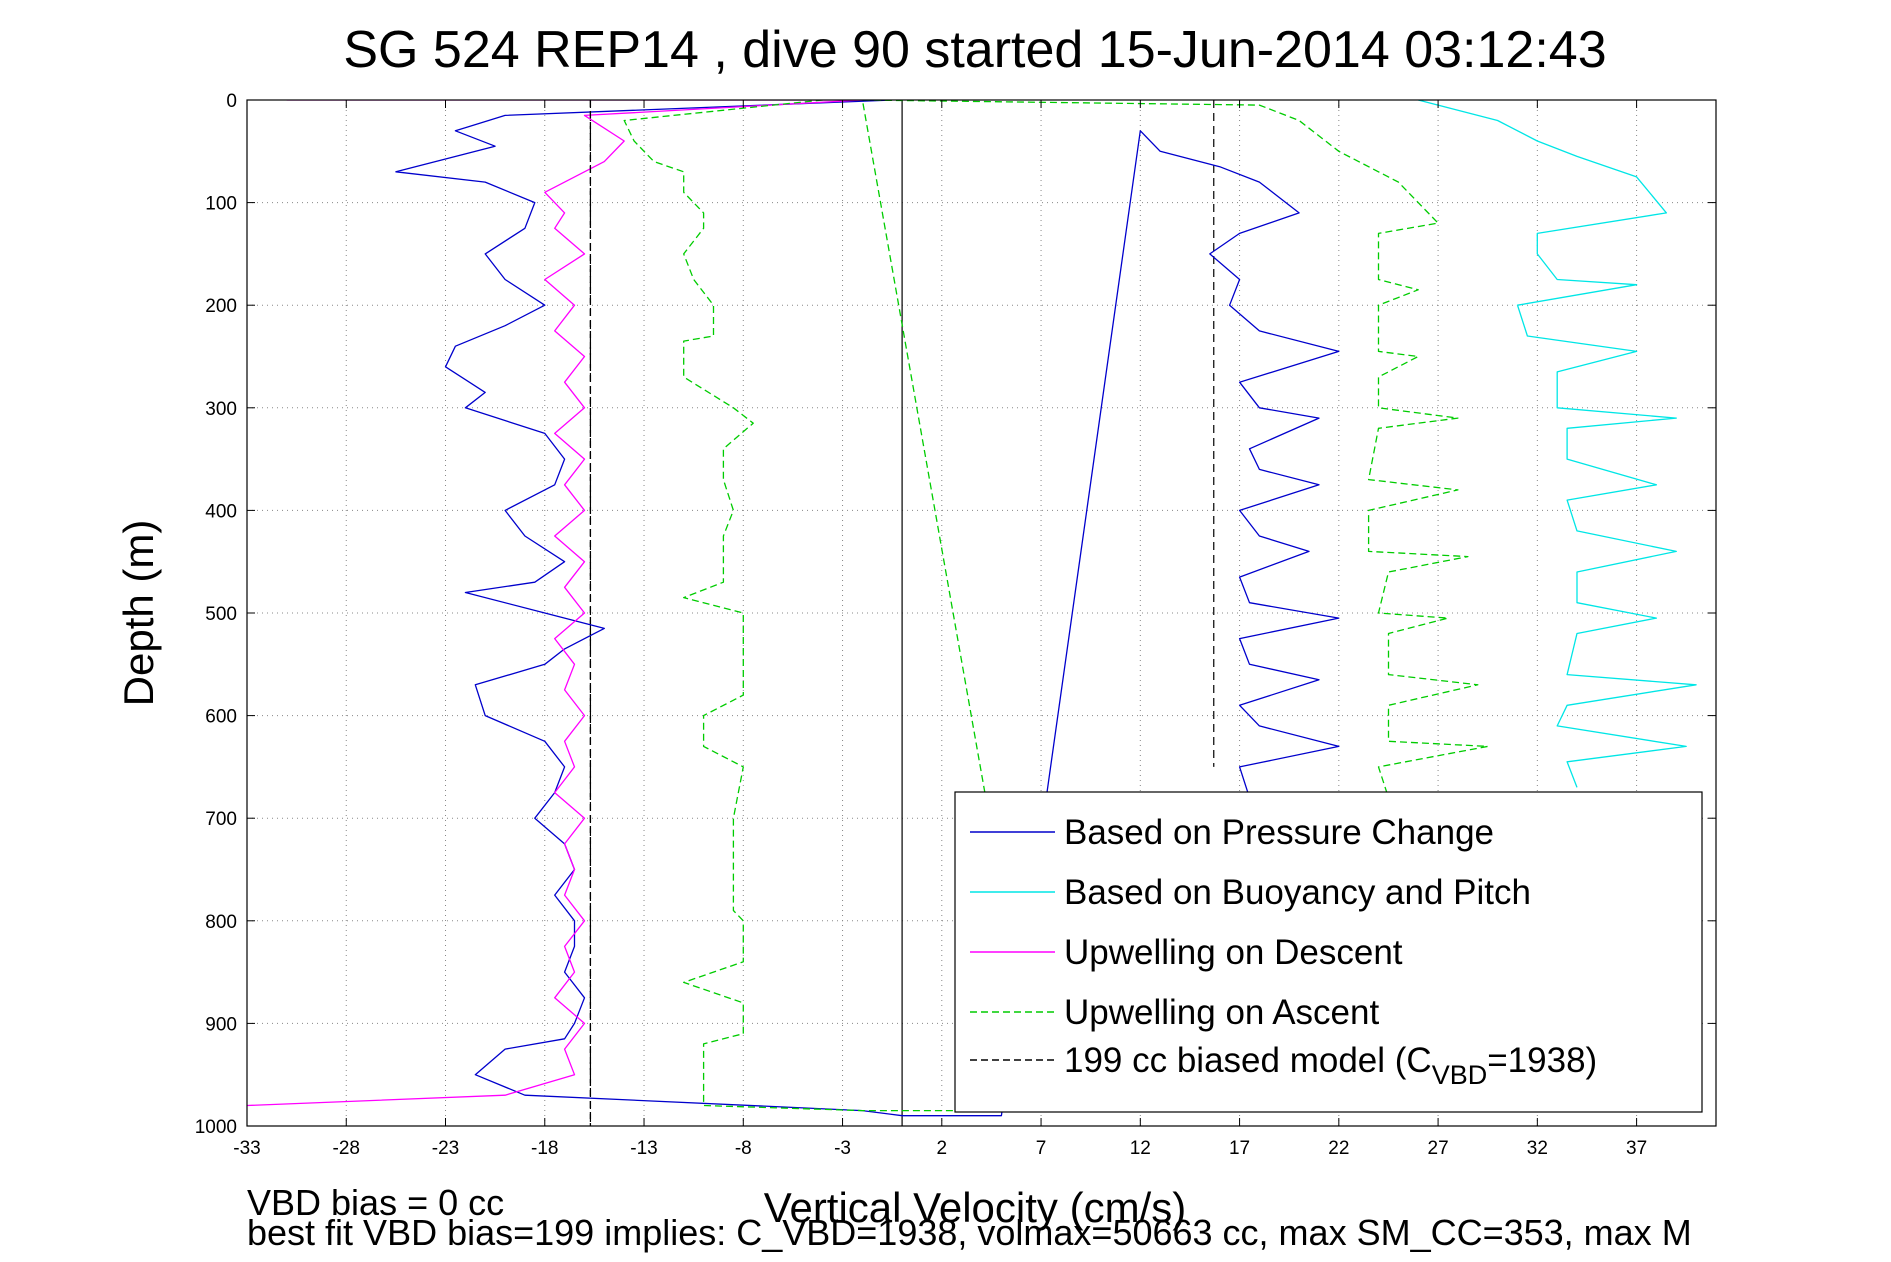 The height and width of the screenshot is (1262, 1891). What do you see at coordinates (1537, 1148) in the screenshot?
I see `x-tick-label: 32` at bounding box center [1537, 1148].